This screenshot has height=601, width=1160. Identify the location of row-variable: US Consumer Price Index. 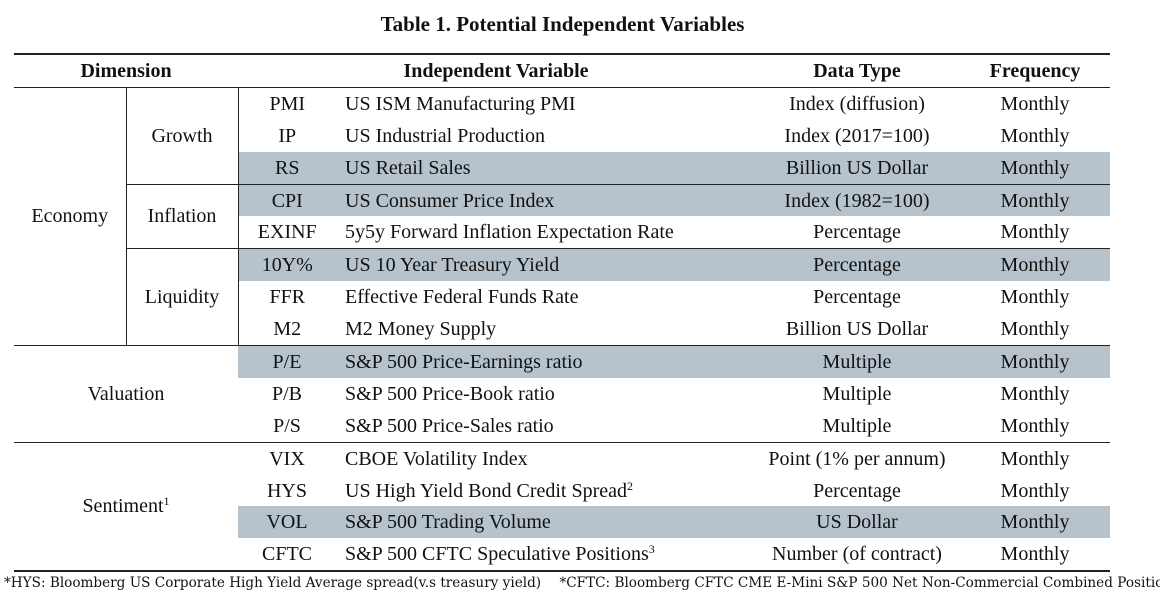
(545, 200).